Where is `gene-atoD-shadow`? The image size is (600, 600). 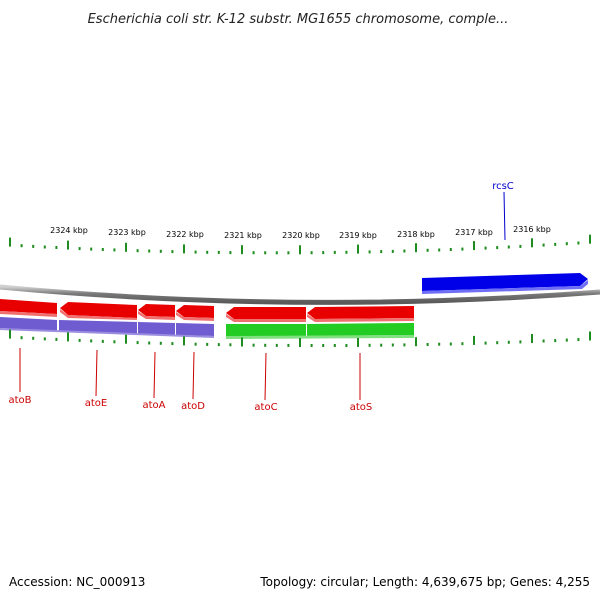
gene-atoD-shadow is located at coordinates (195, 316).